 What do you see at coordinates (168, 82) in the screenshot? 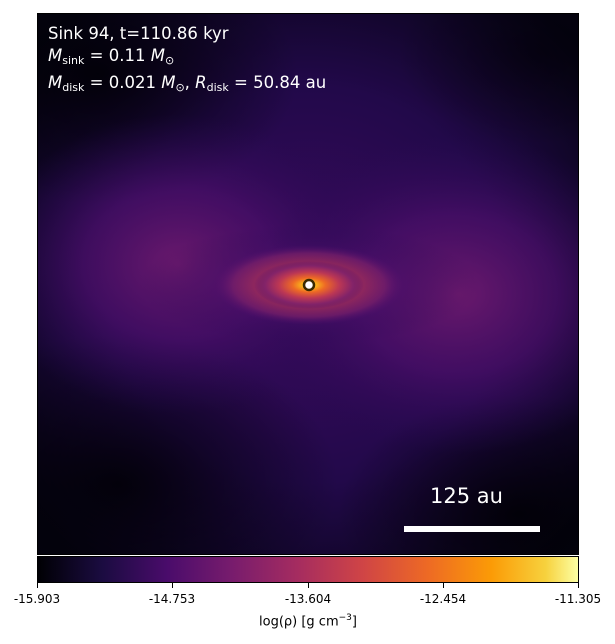
I see `mdisk-unit: M` at bounding box center [168, 82].